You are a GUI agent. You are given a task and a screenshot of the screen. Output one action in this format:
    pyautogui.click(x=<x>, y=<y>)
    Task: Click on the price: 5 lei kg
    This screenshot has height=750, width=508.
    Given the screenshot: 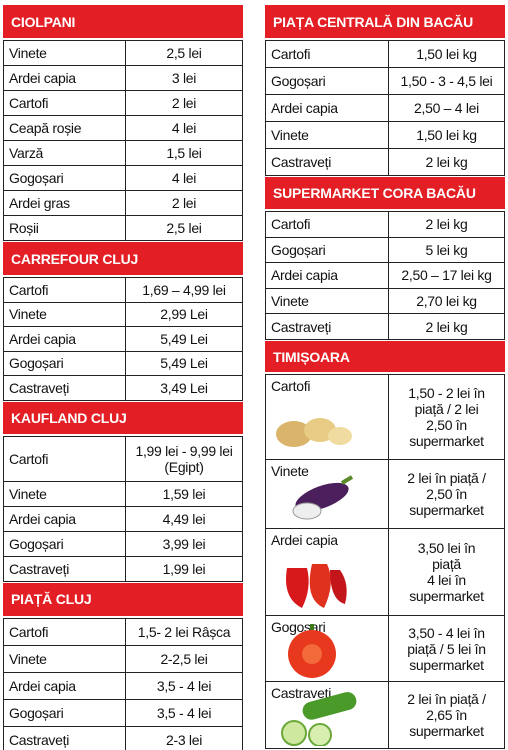 What is the action you would take?
    pyautogui.click(x=446, y=249)
    